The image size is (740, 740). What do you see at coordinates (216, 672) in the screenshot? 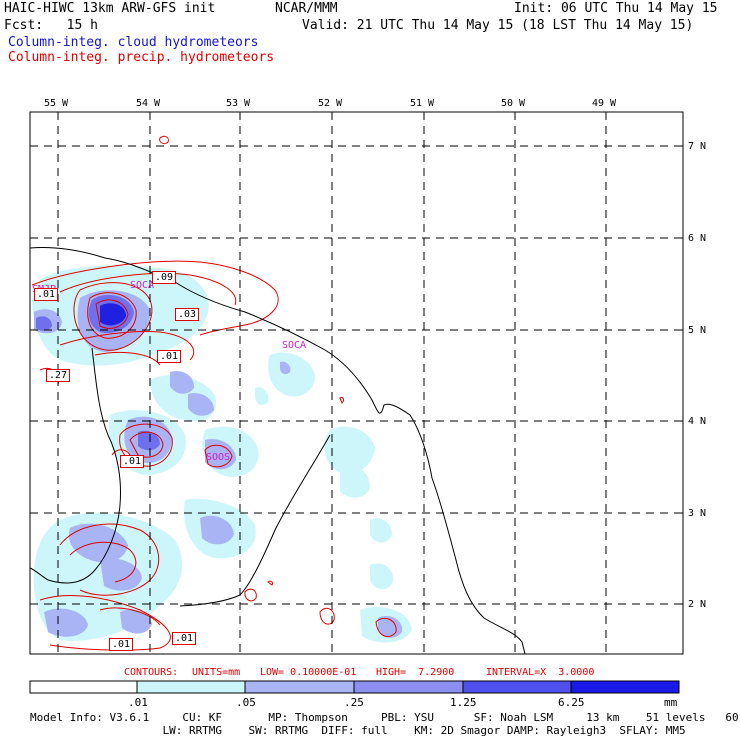
I see `contour-units: UNITS=mm` at bounding box center [216, 672].